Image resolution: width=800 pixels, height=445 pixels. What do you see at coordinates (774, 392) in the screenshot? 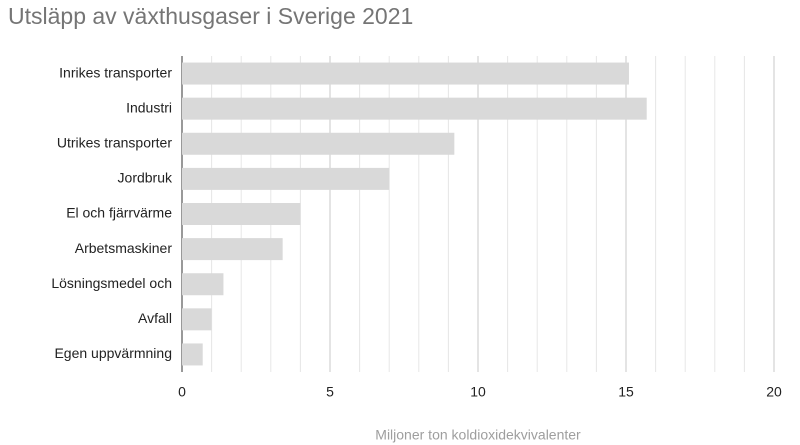
I see `x-tick-label: 20` at bounding box center [774, 392].